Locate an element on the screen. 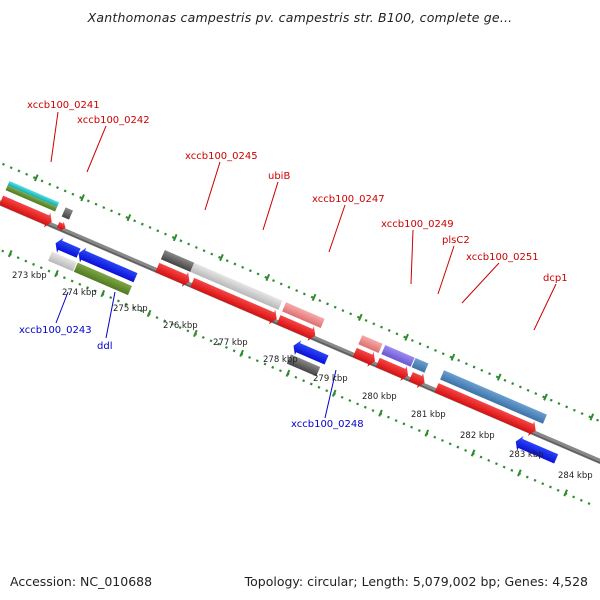 The image size is (600, 600). gene-label-xccb100-0248: xccb100_0248 is located at coordinates (327, 424).